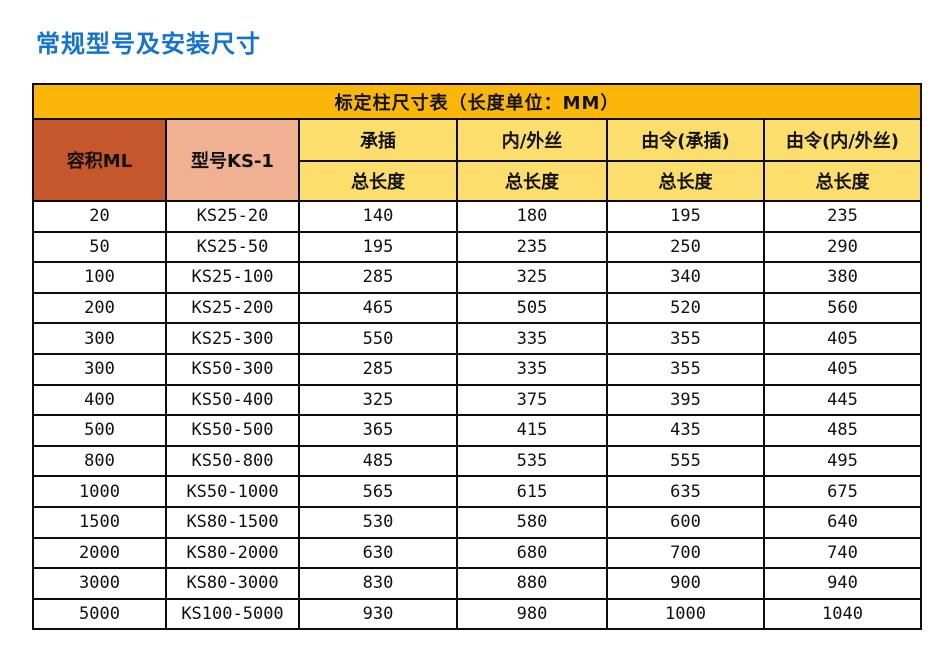  Describe the element at coordinates (99, 491) in the screenshot. I see `volume-cell: 1000` at that location.